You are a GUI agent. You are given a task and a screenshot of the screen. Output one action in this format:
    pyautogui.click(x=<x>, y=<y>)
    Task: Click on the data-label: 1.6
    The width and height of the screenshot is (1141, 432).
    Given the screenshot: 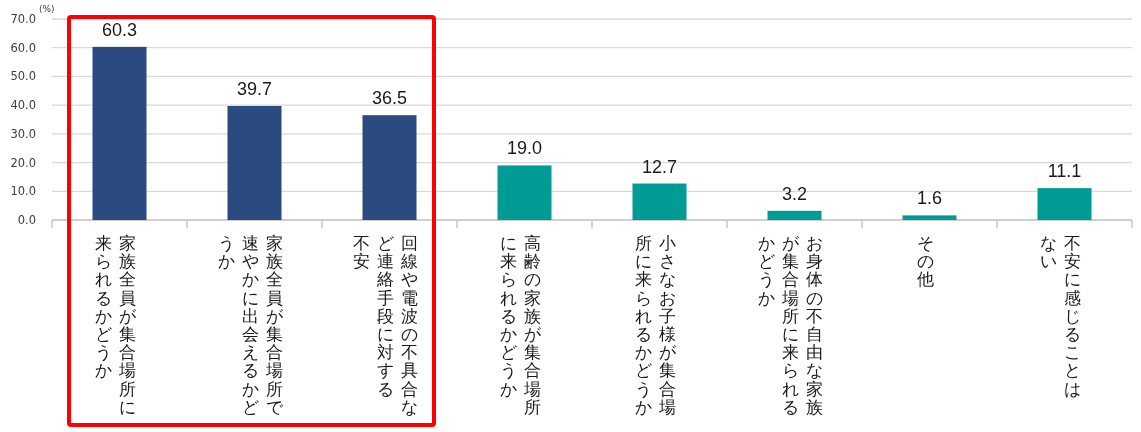 What is the action you would take?
    pyautogui.click(x=929, y=198)
    